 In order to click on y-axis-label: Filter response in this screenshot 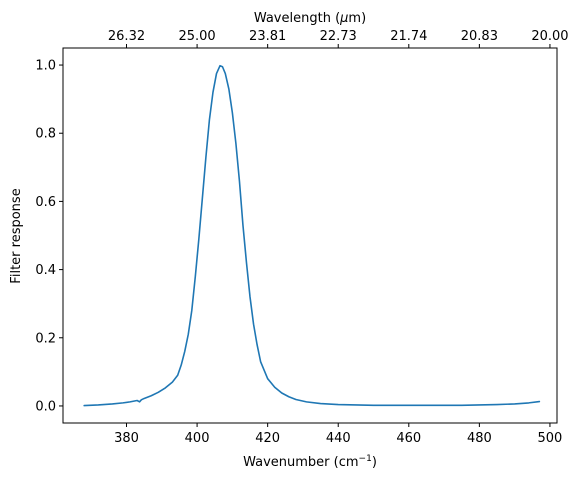, I will do `click(16, 235)`.